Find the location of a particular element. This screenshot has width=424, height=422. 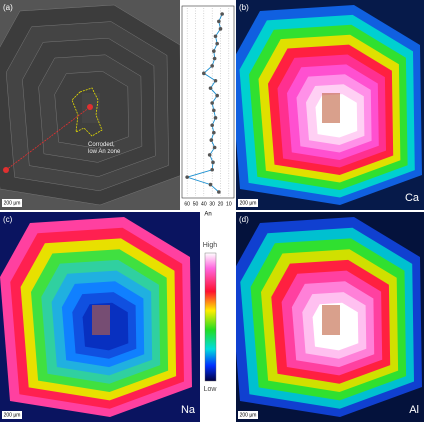

panel-label: (c) is located at coordinates (8, 219).